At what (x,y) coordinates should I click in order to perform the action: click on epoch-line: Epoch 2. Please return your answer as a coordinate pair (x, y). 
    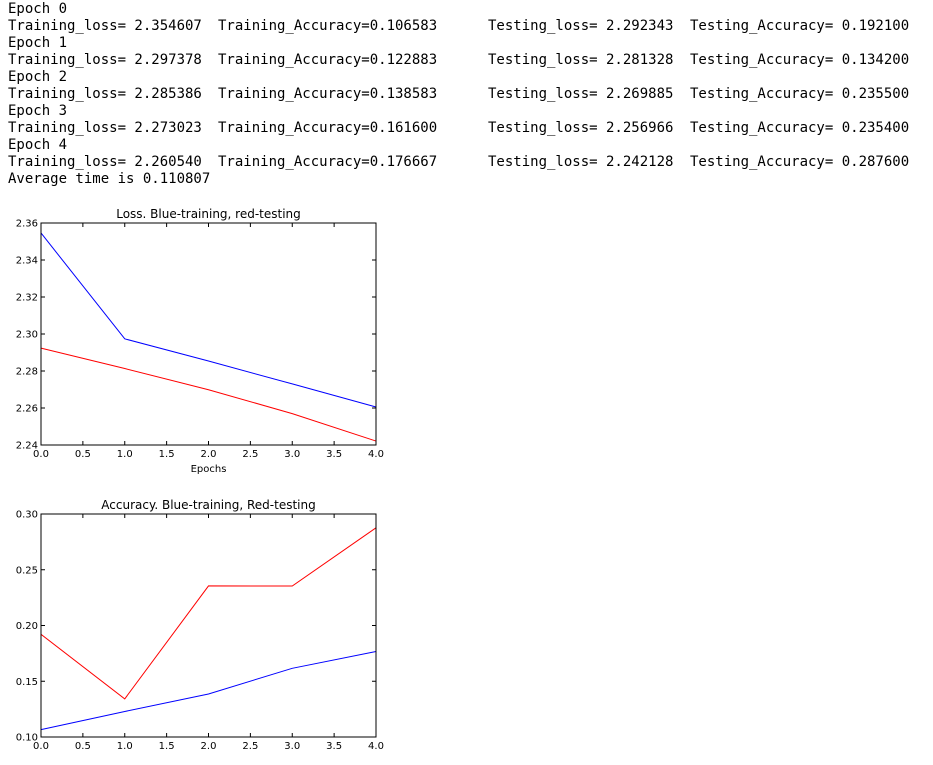
    Looking at the image, I should click on (38, 77).